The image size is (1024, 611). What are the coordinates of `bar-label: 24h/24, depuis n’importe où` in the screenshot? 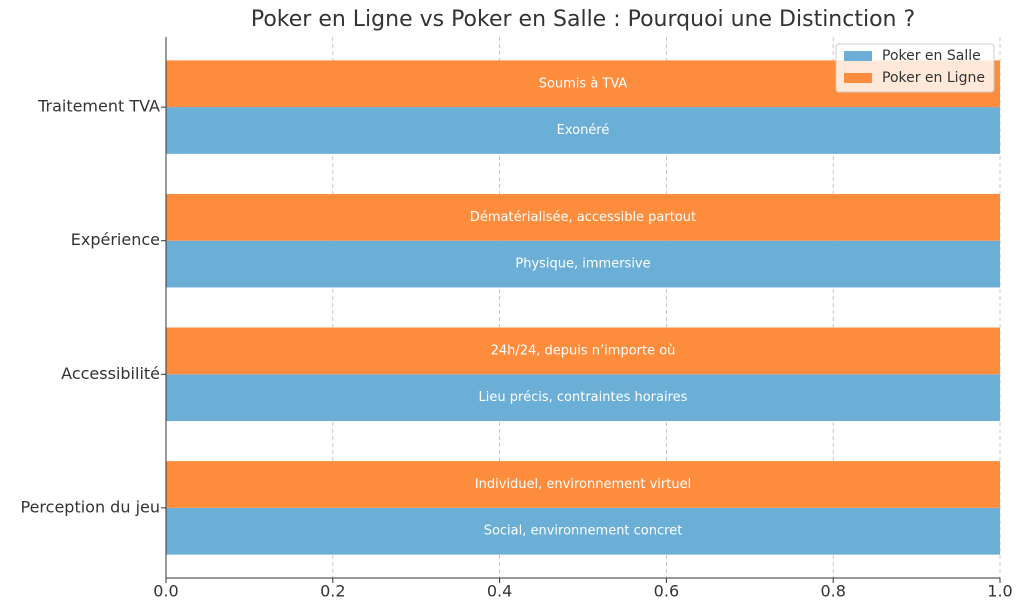 It's located at (583, 350).